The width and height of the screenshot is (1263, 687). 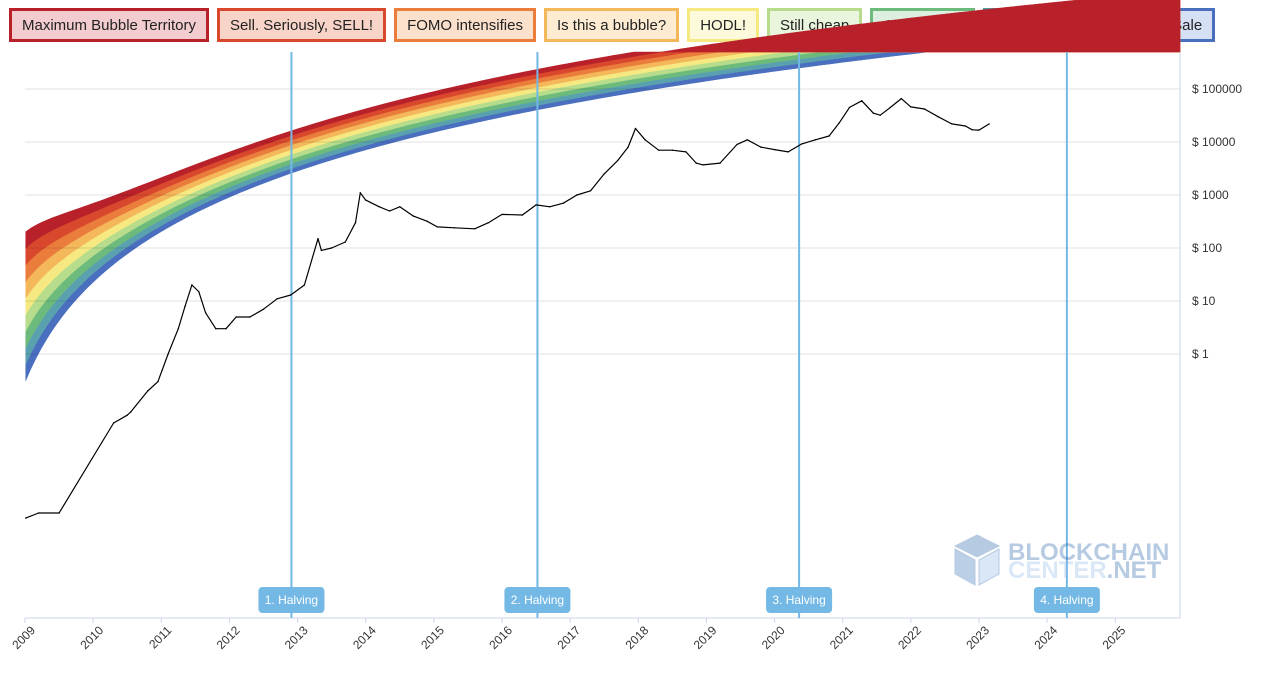 I want to click on halving-label: 1. Halving, so click(x=291, y=600).